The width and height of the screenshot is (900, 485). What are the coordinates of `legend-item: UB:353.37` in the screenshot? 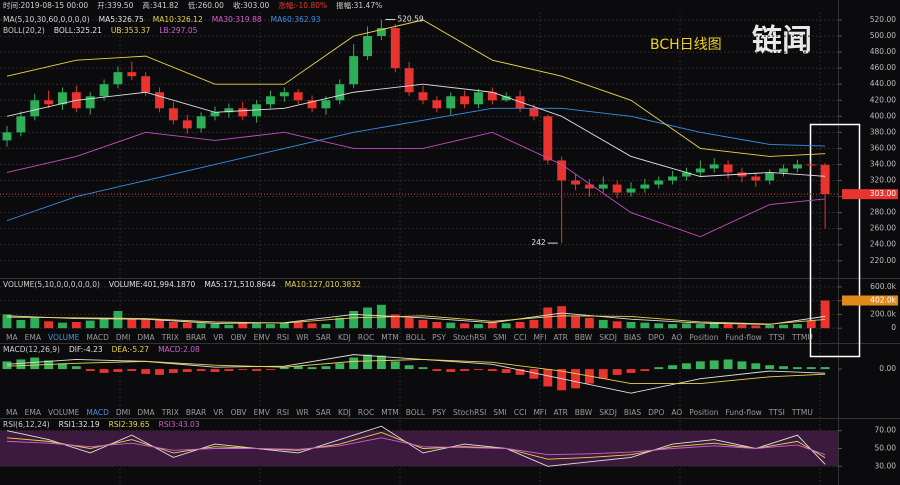 It's located at (131, 30).